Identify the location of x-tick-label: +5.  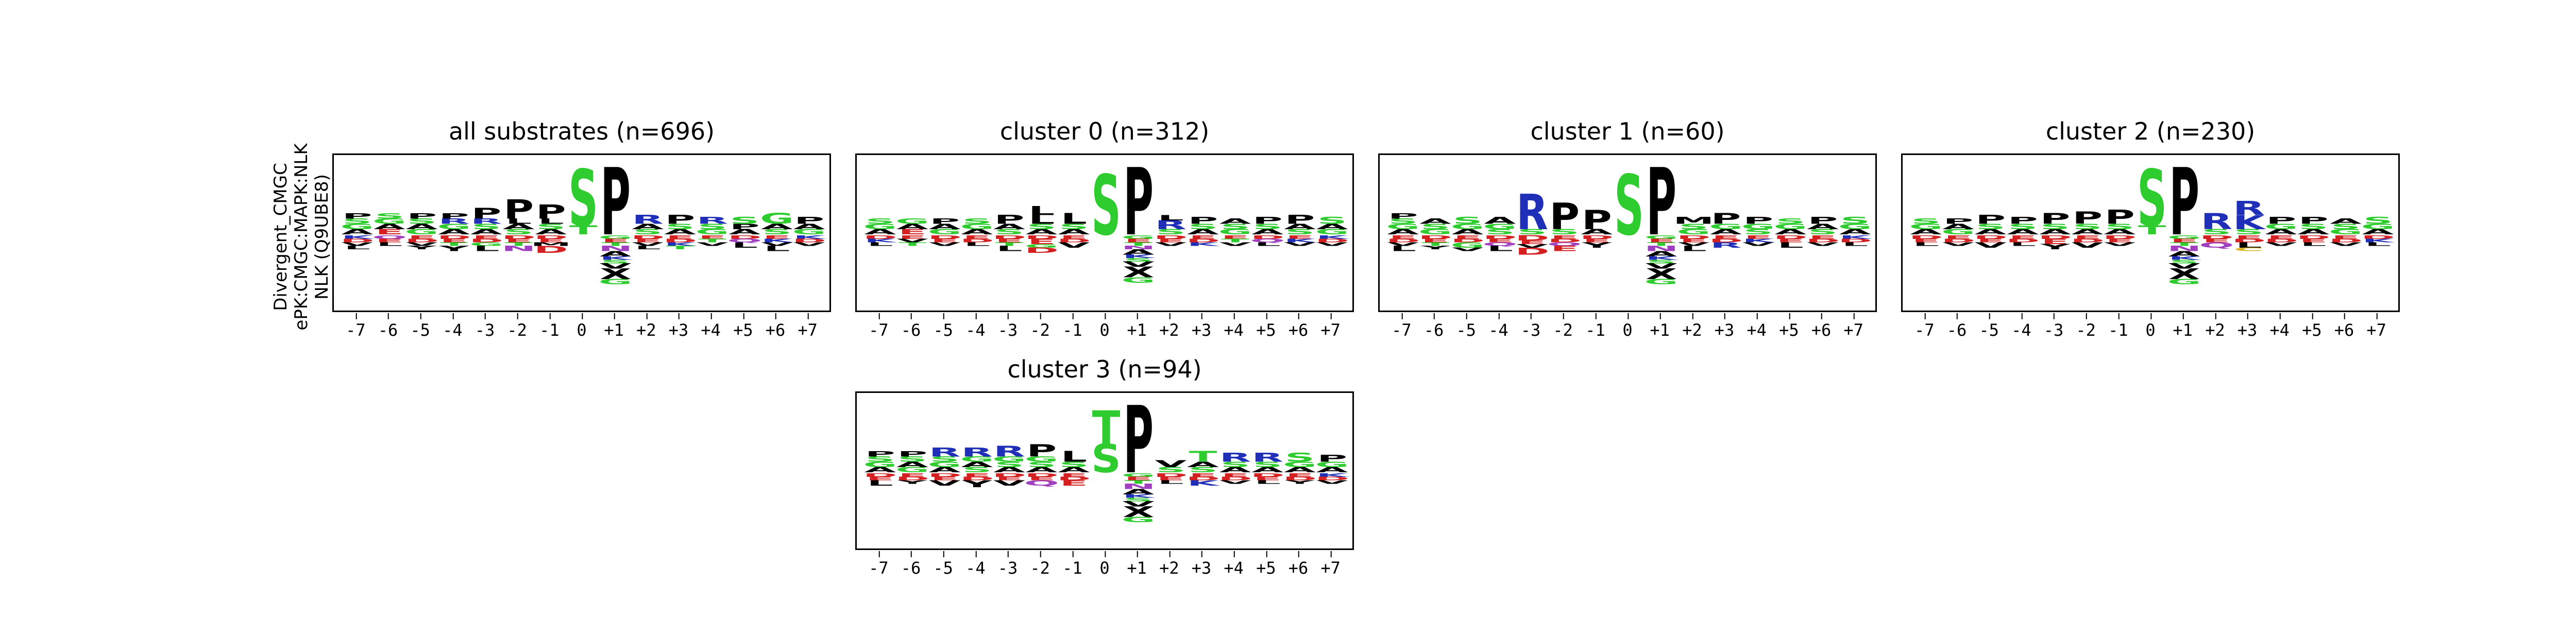
(1789, 326).